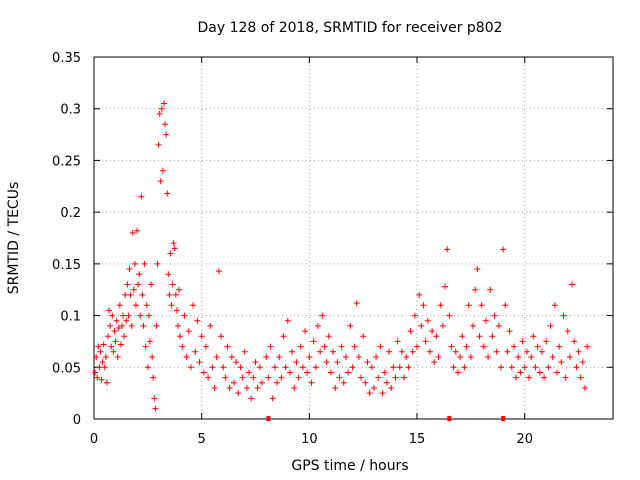 The height and width of the screenshot is (480, 640). I want to click on gap-markers, so click(386, 418).